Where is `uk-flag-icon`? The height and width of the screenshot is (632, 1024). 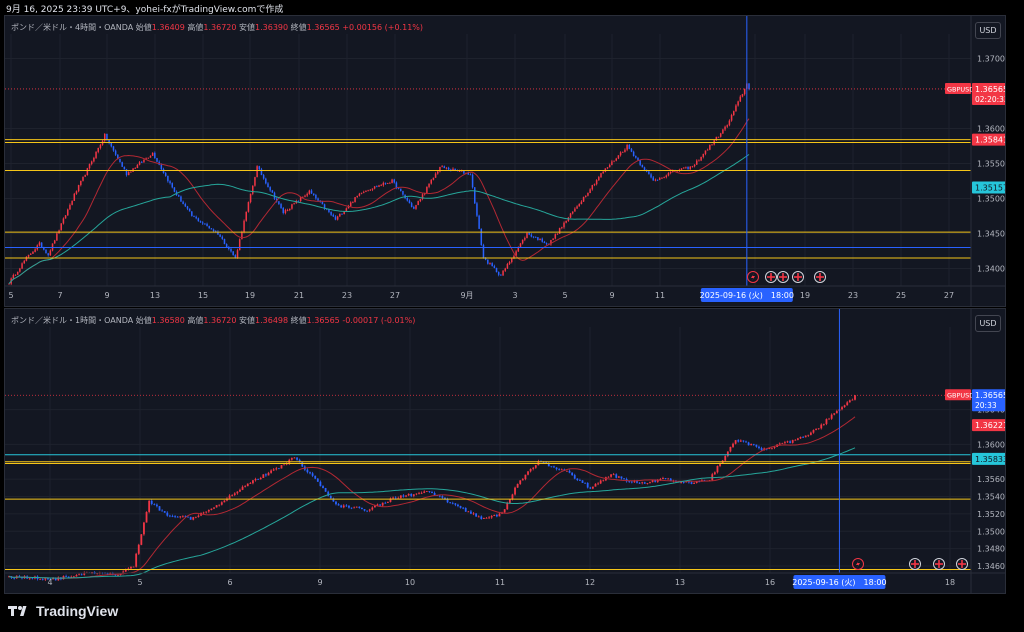 uk-flag-icon is located at coordinates (783, 277).